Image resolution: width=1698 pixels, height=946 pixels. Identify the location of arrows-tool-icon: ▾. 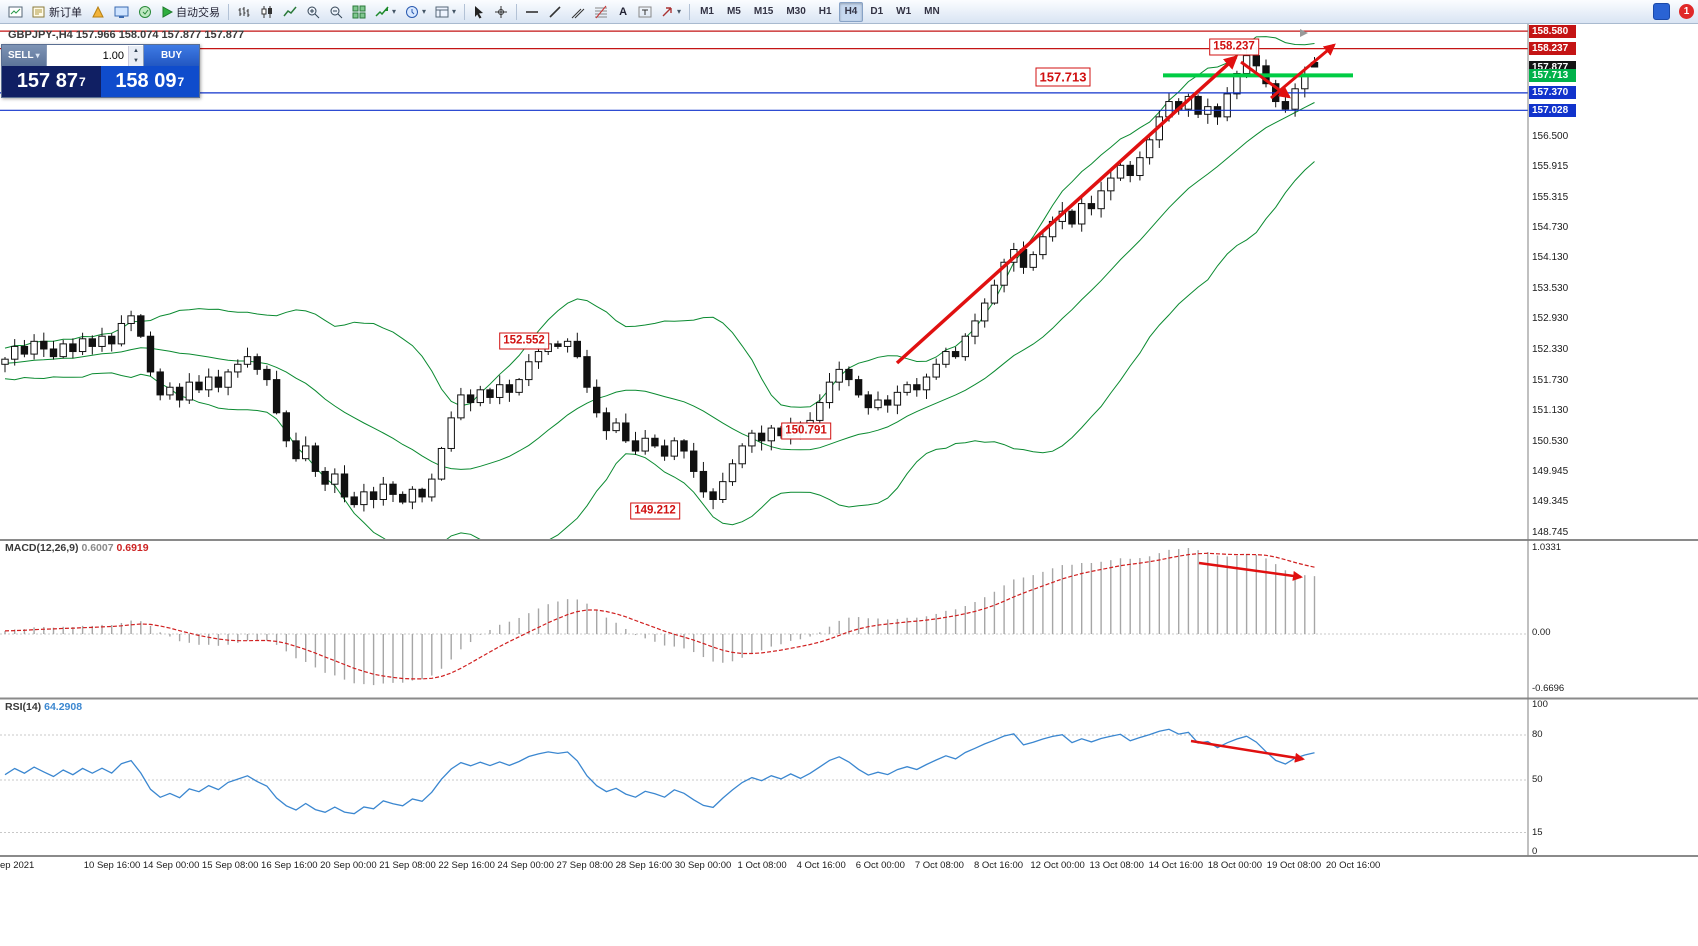
(671, 12).